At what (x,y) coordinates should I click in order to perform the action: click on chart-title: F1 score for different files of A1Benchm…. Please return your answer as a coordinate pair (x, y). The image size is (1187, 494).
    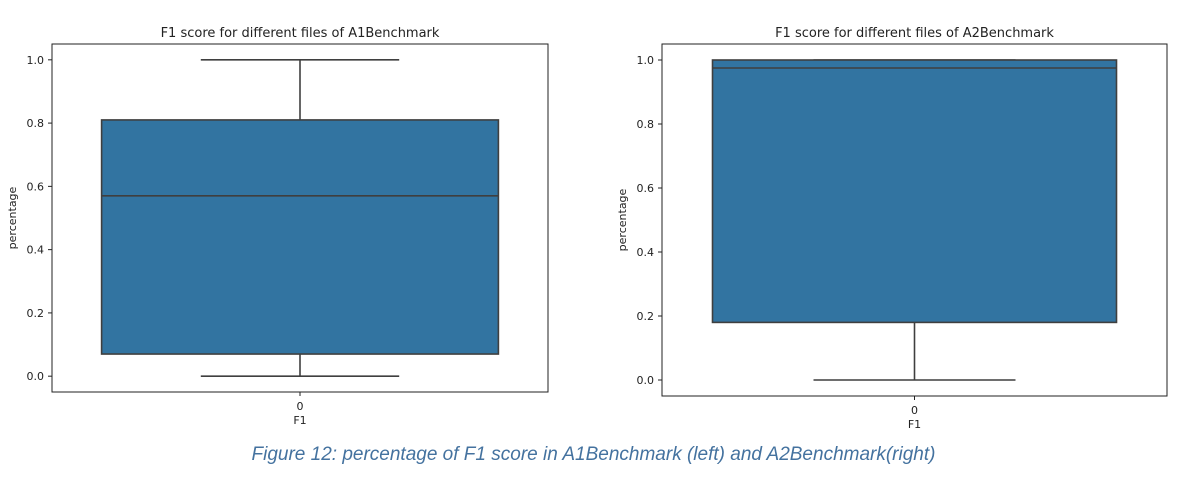
    Looking at the image, I should click on (300, 33).